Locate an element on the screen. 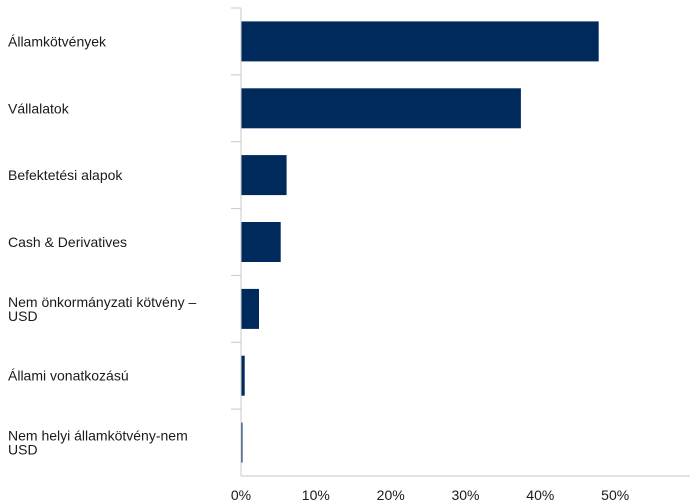  category-label-line: Állami vonatkozású is located at coordinates (68, 376).